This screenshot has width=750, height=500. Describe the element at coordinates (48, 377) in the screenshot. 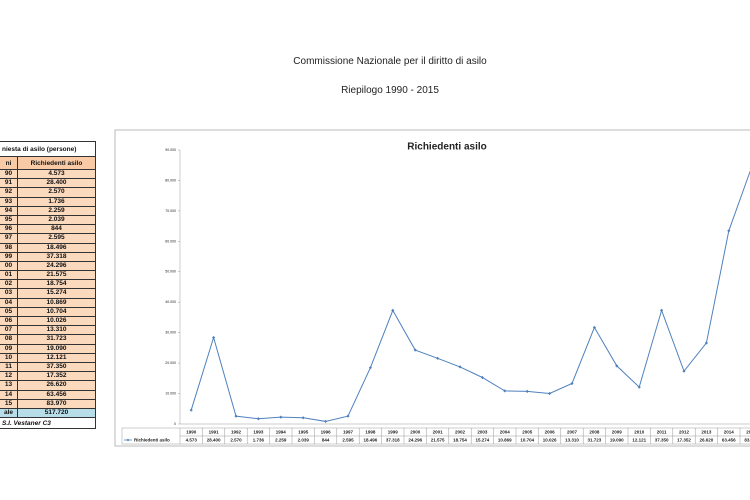

I see `table-row: 12 17.352` at that location.